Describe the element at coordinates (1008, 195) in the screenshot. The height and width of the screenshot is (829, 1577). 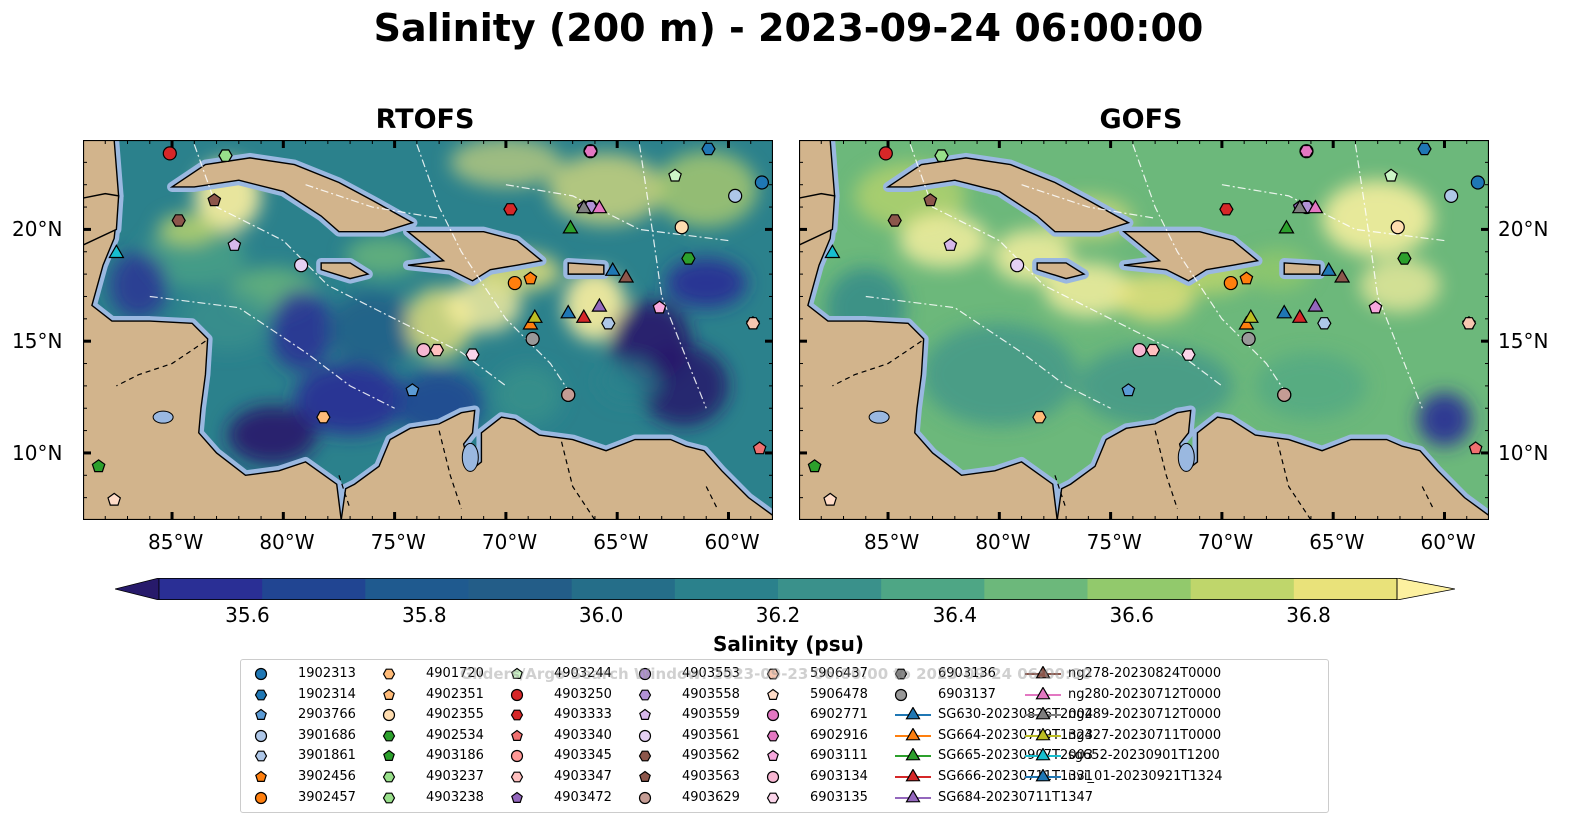
I see `gofs-land-cuba` at that location.